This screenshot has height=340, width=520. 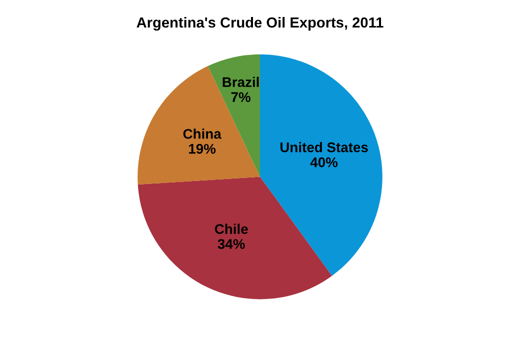 What do you see at coordinates (260, 23) in the screenshot?
I see `chart-title: Argentina's Crude Oil Exports, 2011` at bounding box center [260, 23].